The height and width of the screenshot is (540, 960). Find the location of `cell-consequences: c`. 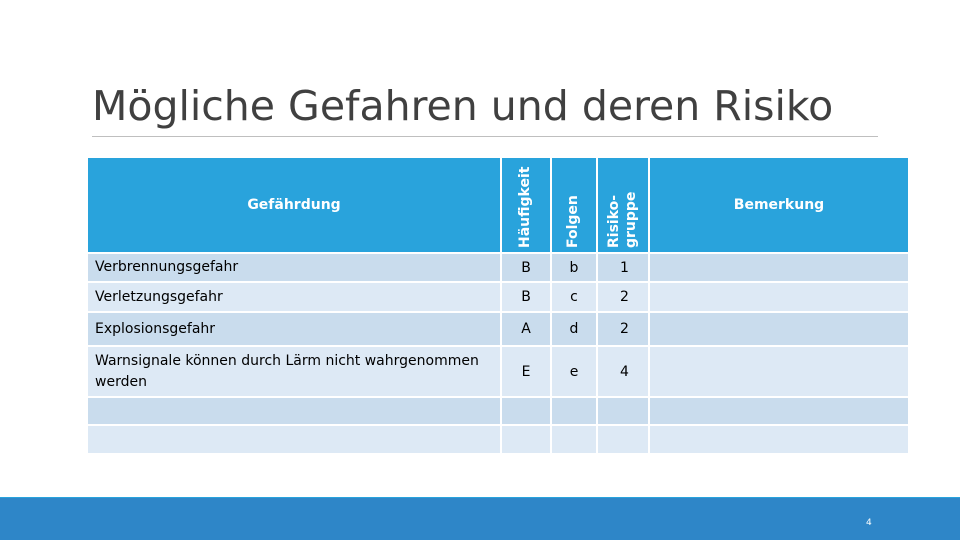

cell-consequences: c is located at coordinates (574, 297).